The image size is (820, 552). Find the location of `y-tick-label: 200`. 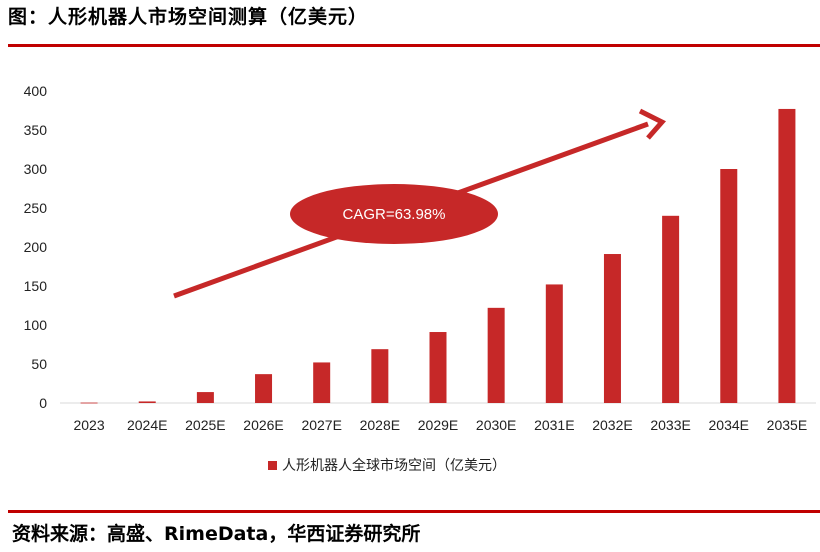

y-tick-label: 200 is located at coordinates (36, 247).